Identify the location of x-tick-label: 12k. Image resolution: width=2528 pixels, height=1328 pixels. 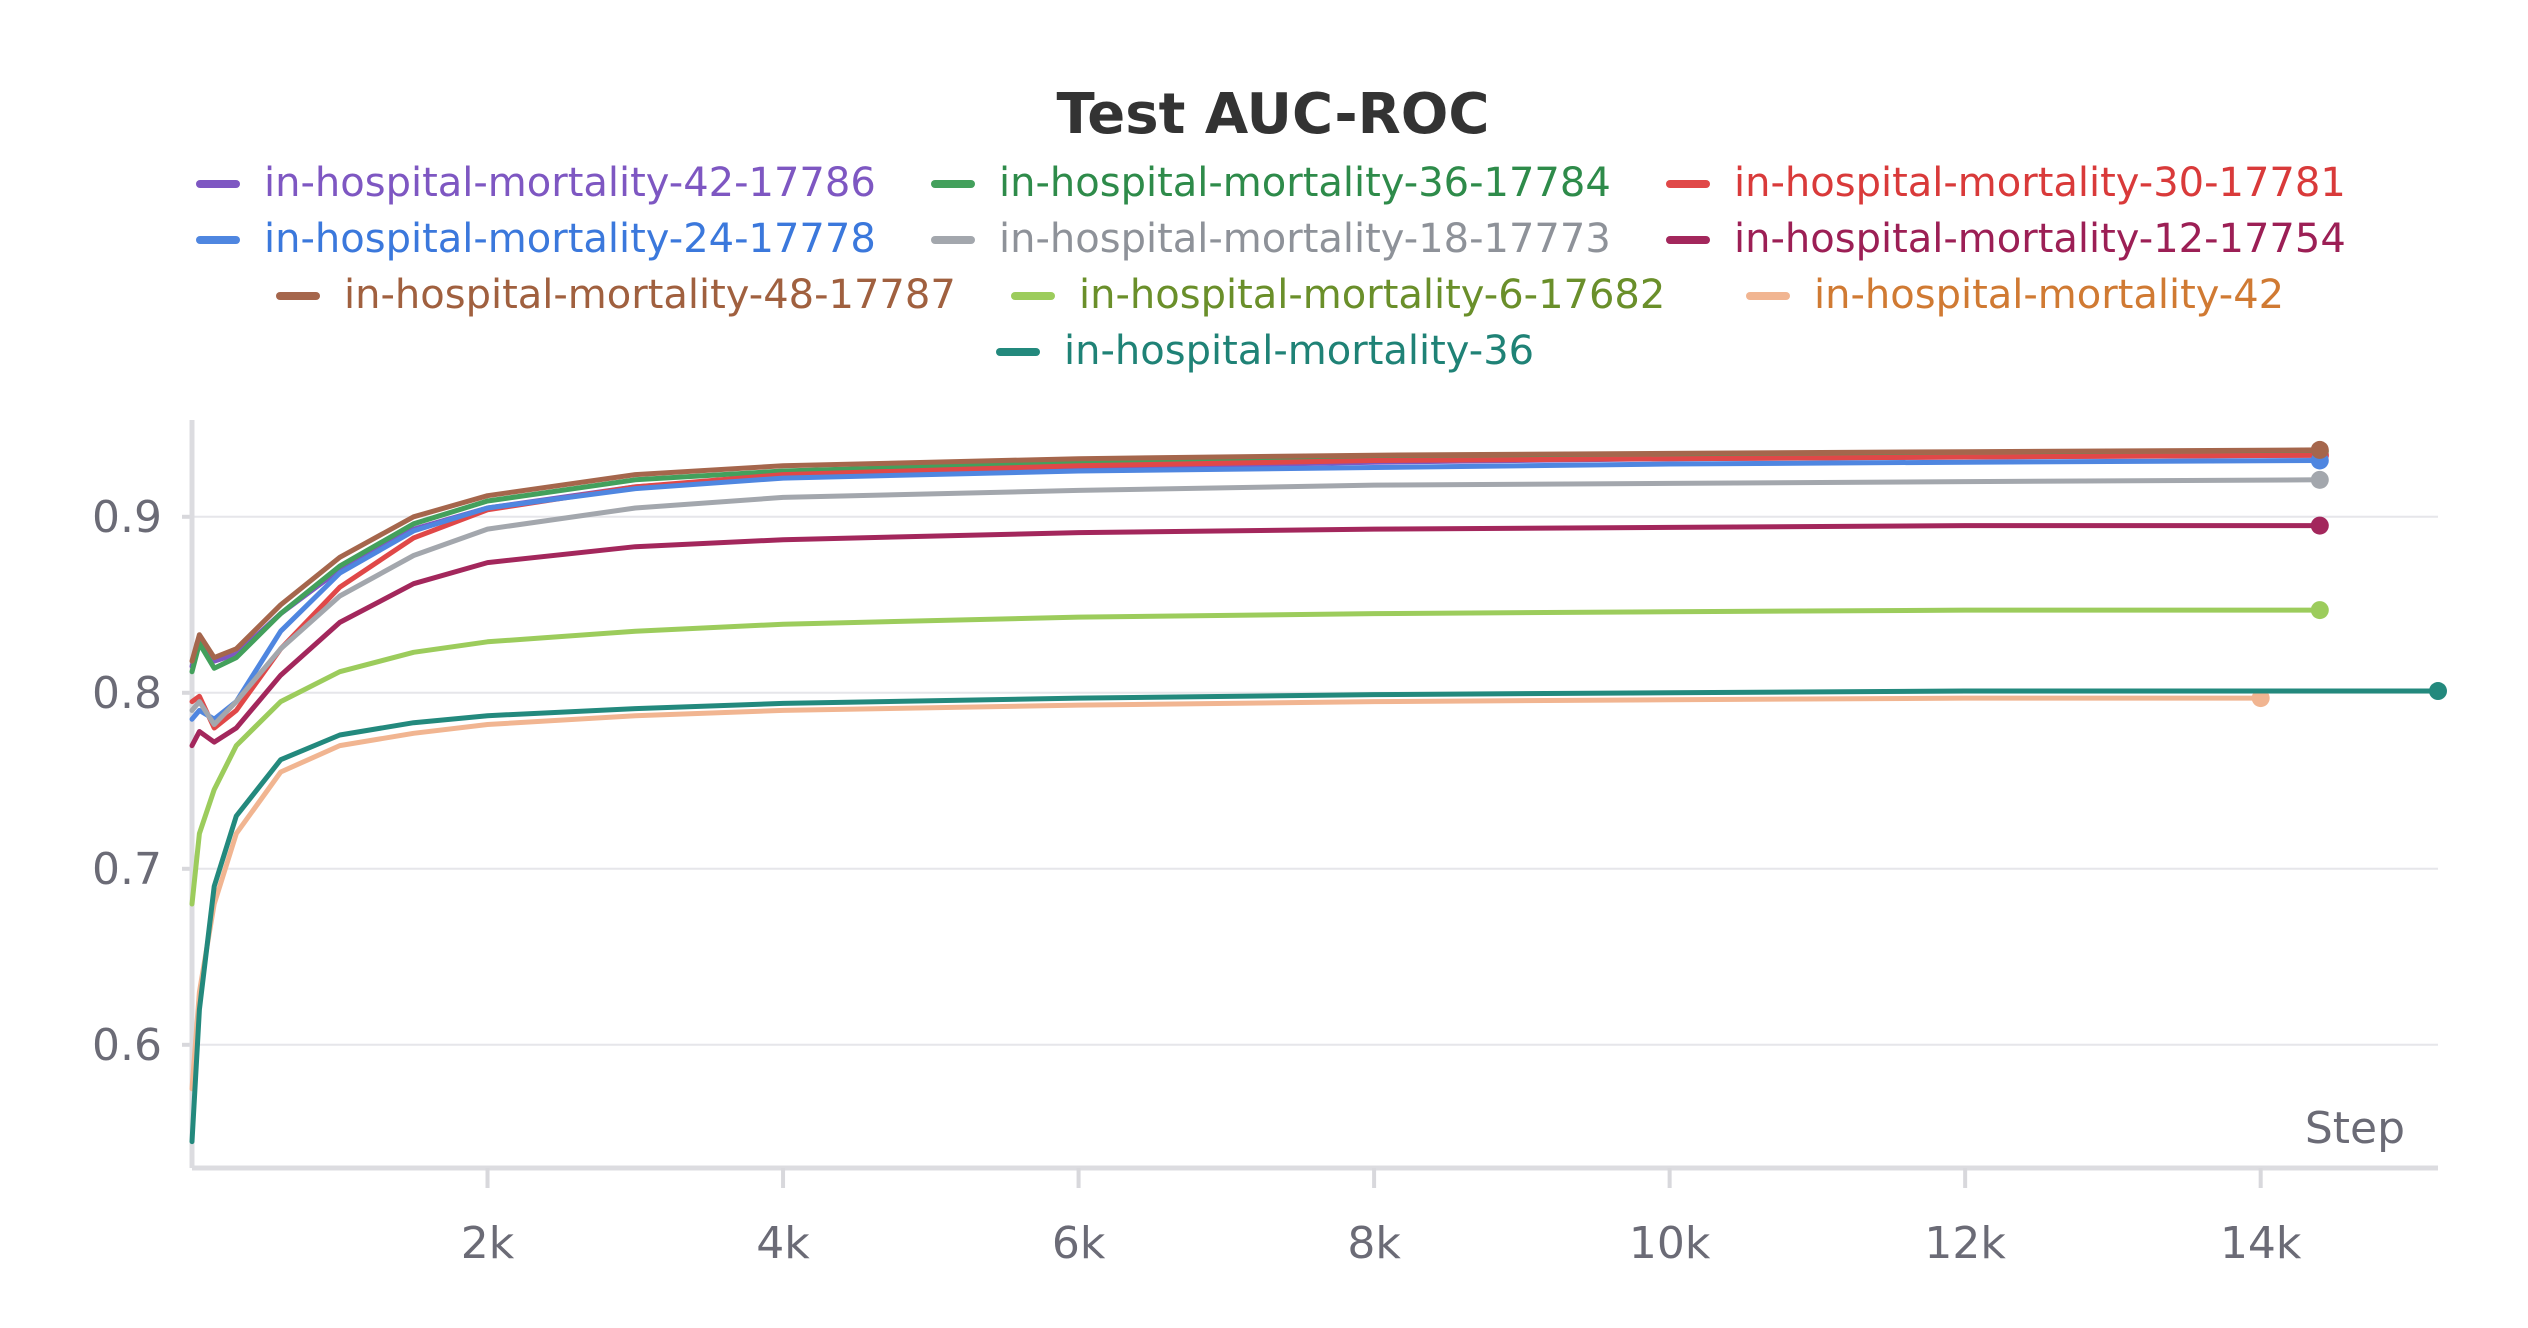
(1965, 1243).